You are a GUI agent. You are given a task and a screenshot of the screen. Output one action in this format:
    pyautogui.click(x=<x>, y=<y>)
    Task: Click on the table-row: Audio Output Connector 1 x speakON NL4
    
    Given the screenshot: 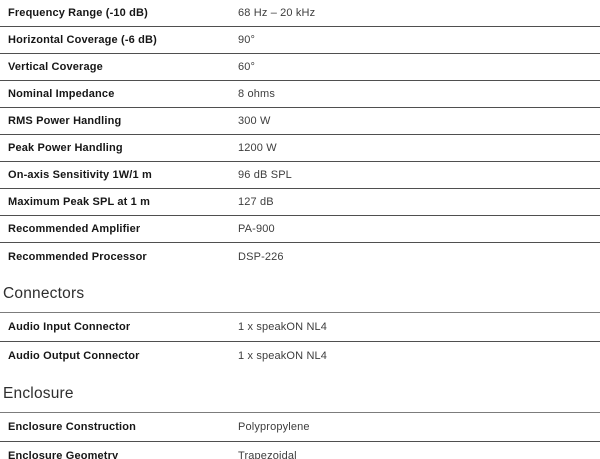 What is the action you would take?
    pyautogui.click(x=300, y=356)
    